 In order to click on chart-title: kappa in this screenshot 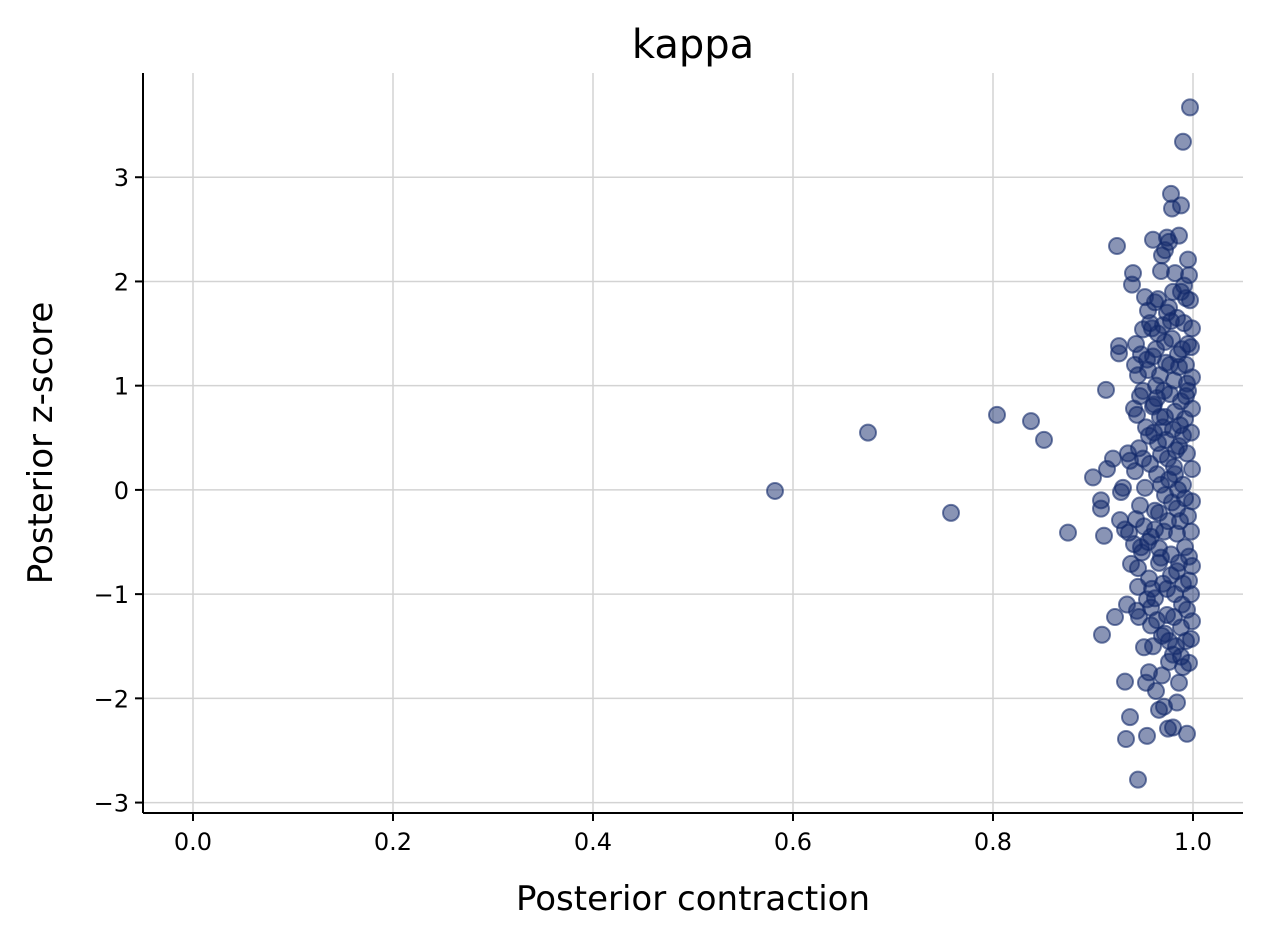, I will do `click(693, 45)`.